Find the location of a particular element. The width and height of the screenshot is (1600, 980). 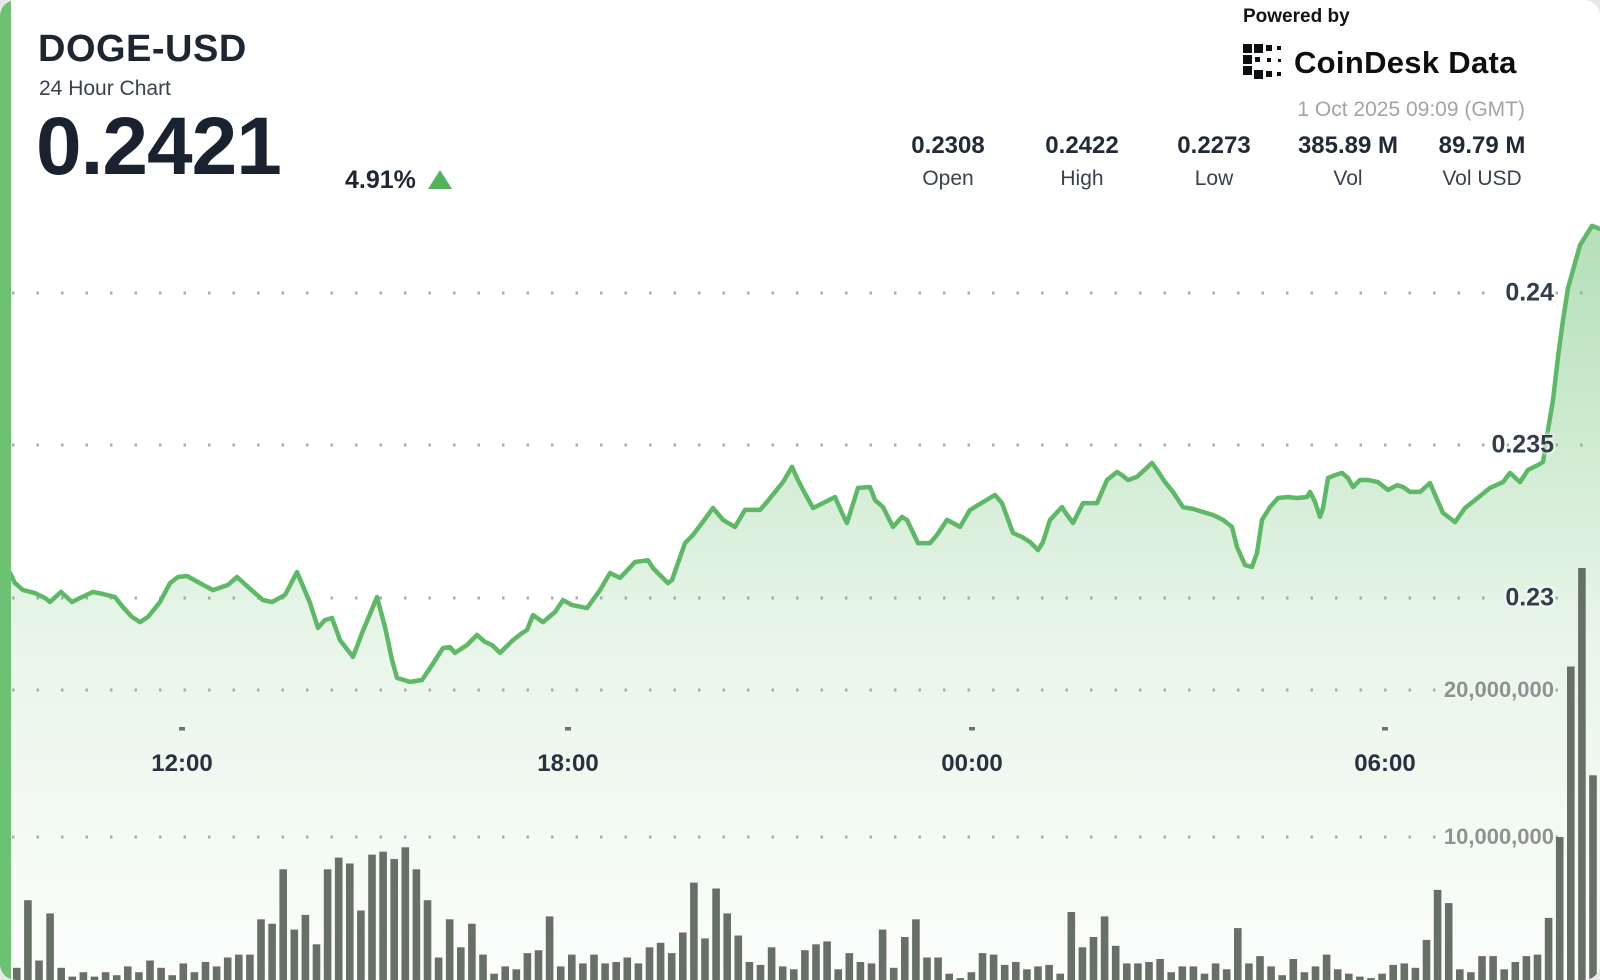

chart-timestamp: 1 Oct 2025 09:09 (GMT) is located at coordinates (1411, 109).